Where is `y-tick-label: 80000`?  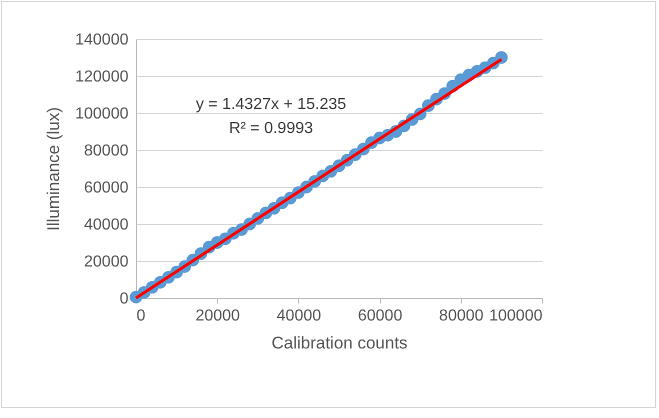 y-tick-label: 80000 is located at coordinates (106, 151).